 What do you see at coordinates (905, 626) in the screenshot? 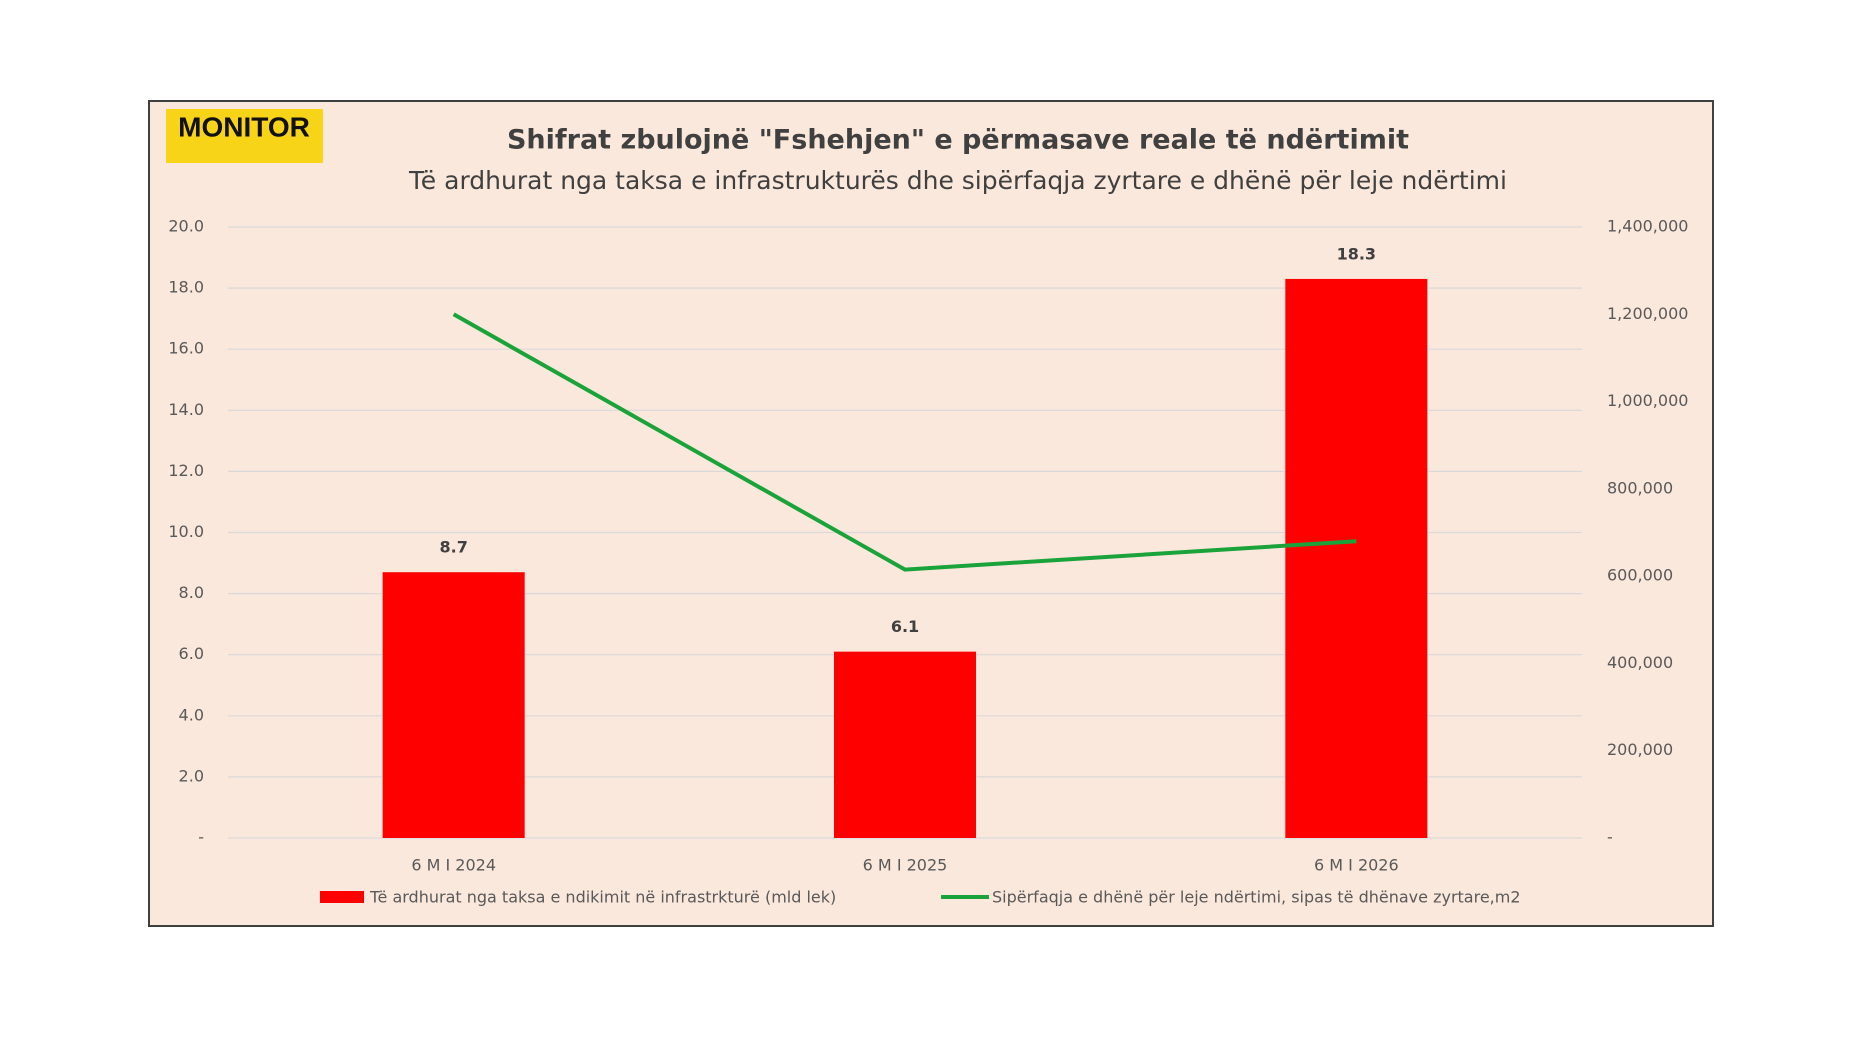
I see `data-label: 6.1` at bounding box center [905, 626].